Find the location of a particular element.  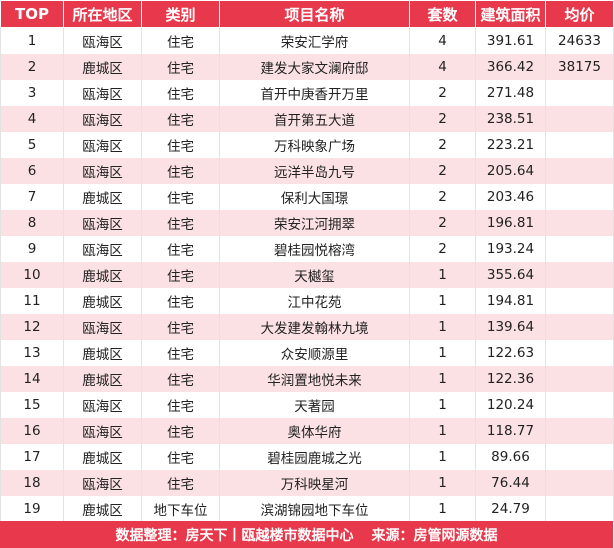

floor-area-cell: 118.77 is located at coordinates (510, 430).